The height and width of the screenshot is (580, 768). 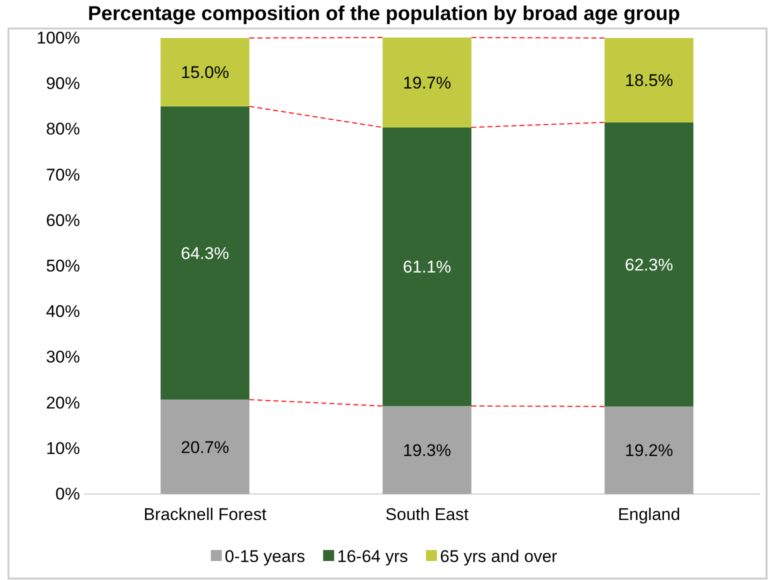 What do you see at coordinates (63, 266) in the screenshot?
I see `y-tick-label: 50%` at bounding box center [63, 266].